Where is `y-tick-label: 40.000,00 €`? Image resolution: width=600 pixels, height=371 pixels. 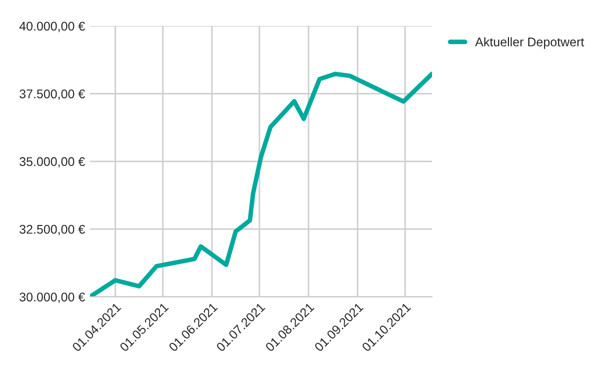 y-tick-label: 40.000,00 € is located at coordinates (52, 27).